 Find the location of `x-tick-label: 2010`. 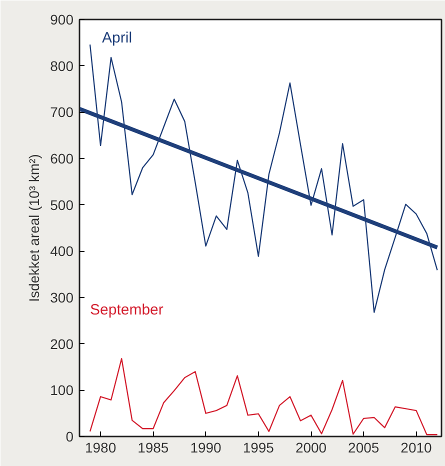

x-tick-label: 2010 is located at coordinates (416, 448).